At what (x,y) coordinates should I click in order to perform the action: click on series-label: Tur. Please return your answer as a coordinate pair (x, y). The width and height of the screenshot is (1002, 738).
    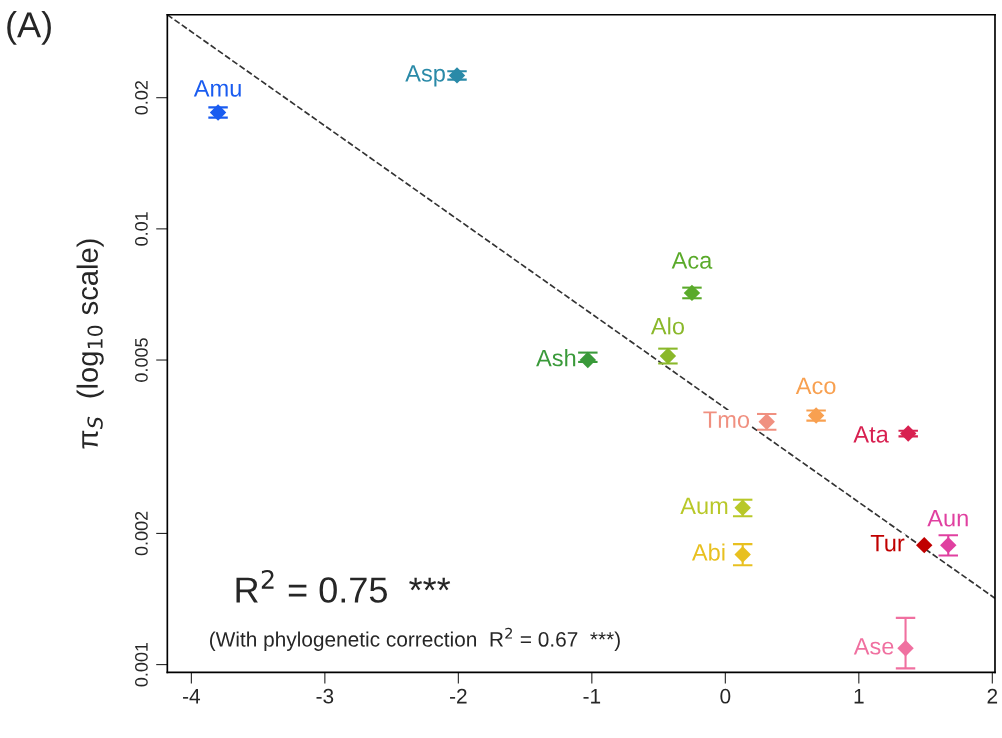
    Looking at the image, I should click on (887, 543).